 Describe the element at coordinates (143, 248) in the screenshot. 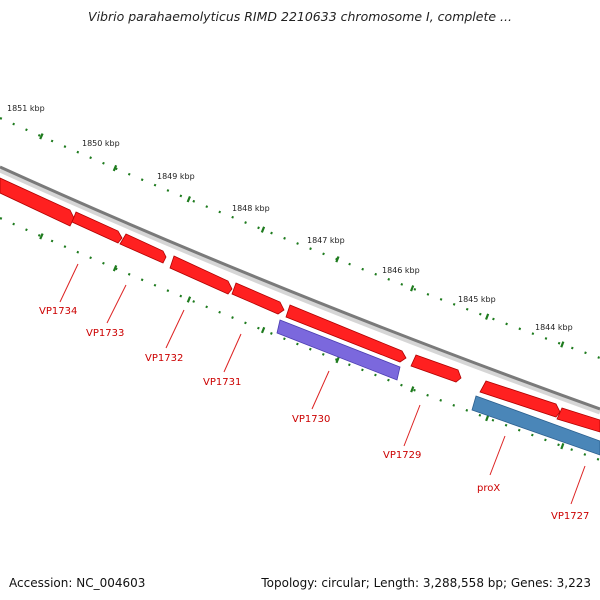

I see `gene-arrow-vp1732` at that location.